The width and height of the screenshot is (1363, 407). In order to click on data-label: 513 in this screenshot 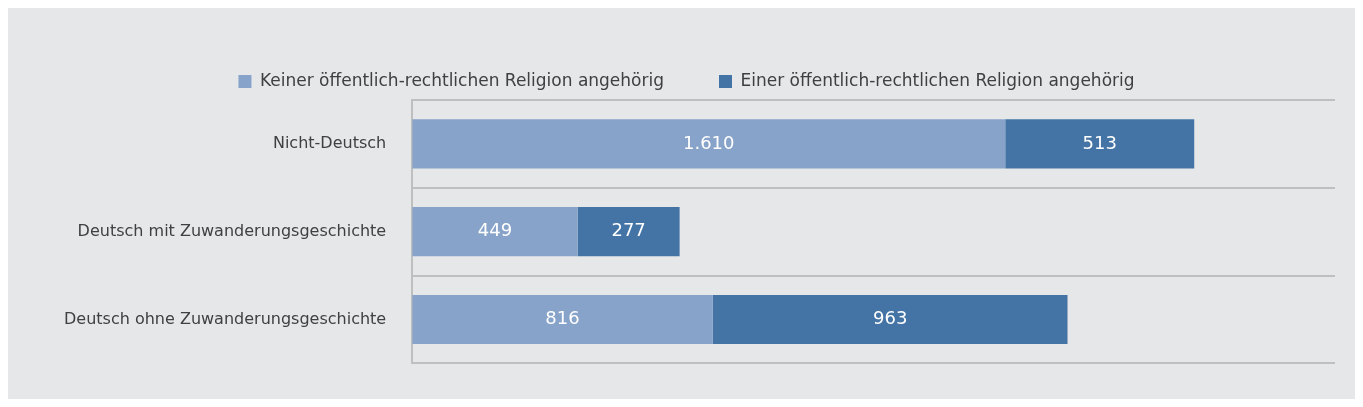, I will do `click(1099, 142)`.